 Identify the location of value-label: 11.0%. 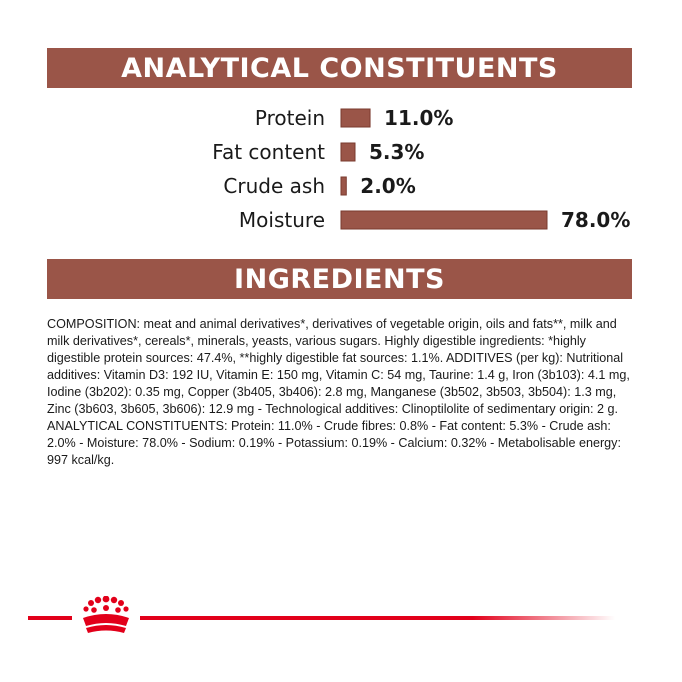
(418, 118).